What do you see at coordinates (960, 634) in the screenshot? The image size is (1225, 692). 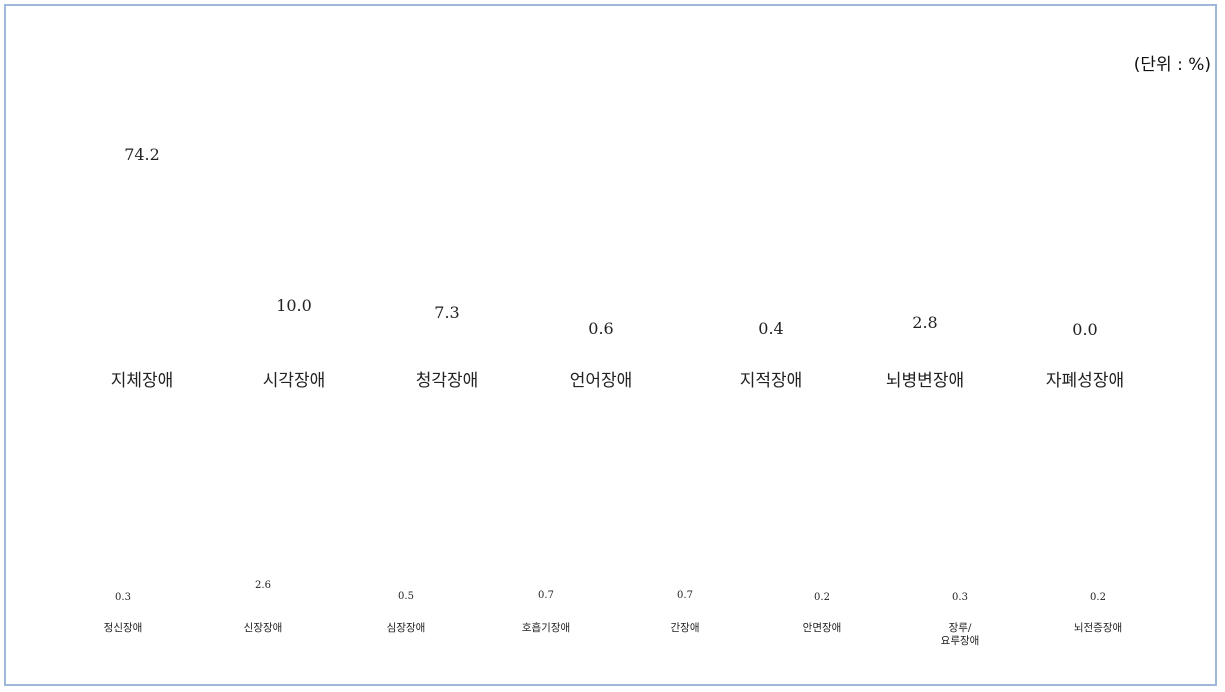 I see `category-label: 장루/ 요루장애` at bounding box center [960, 634].